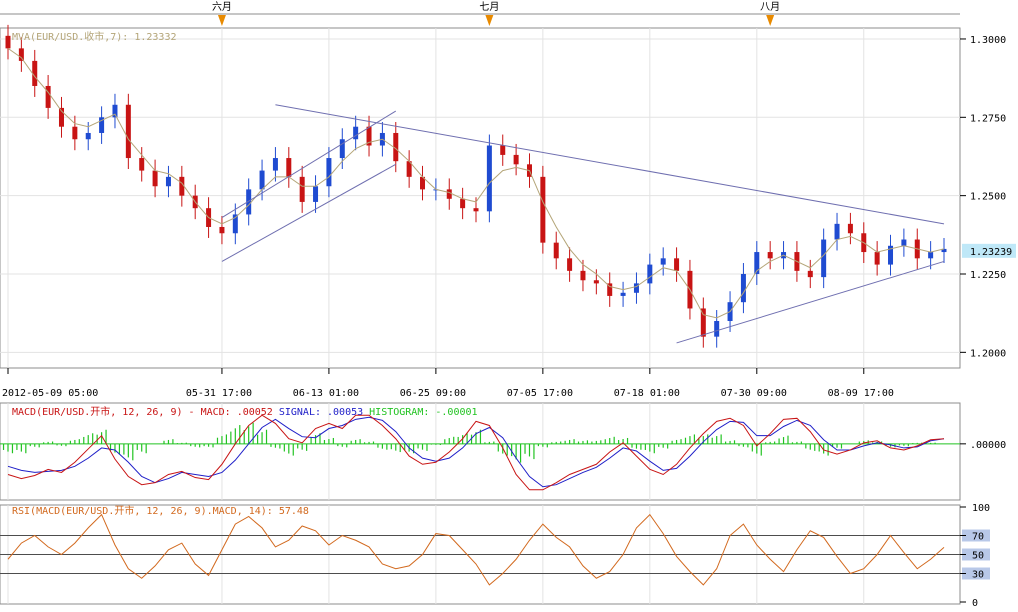 The height and width of the screenshot is (612, 1018). I want to click on x-axis-label: 08-09 17:00, so click(861, 393).